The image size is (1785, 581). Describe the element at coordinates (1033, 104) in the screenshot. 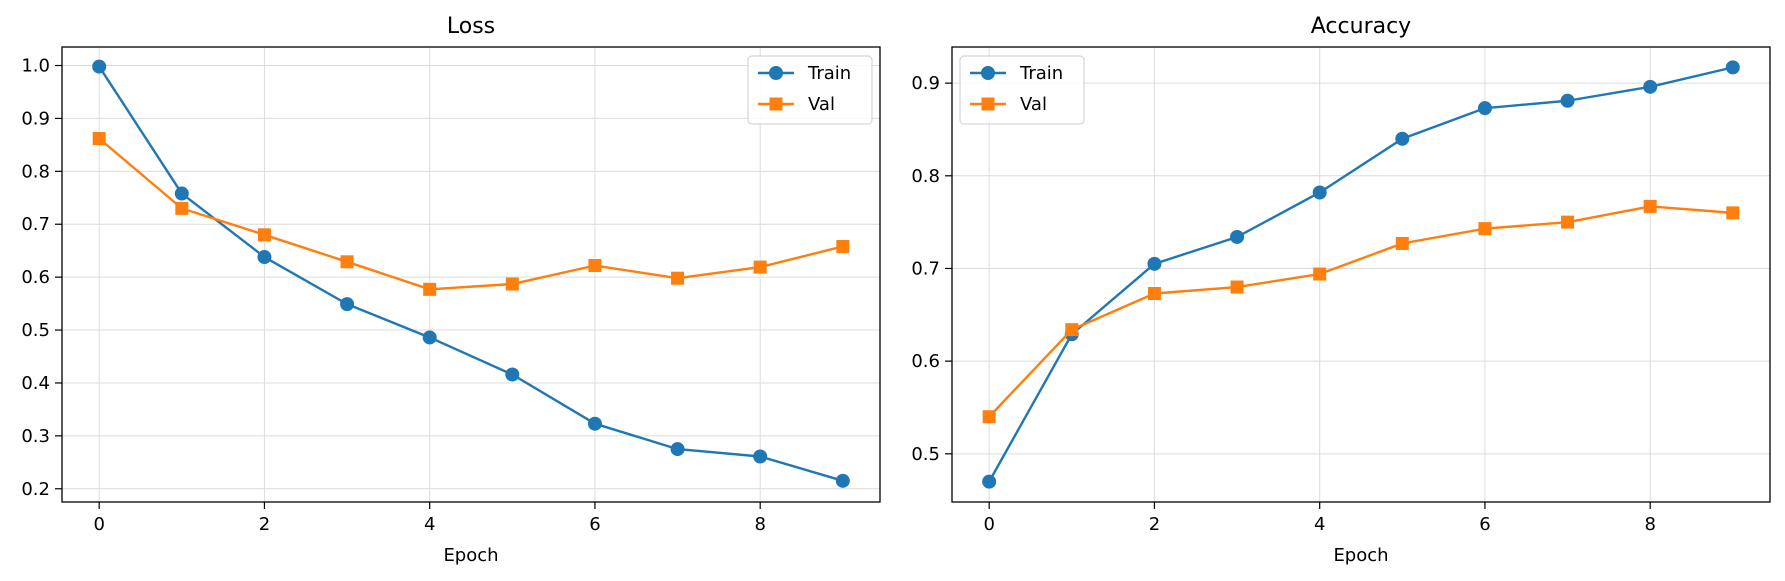

I see `accuracy-legend-val-label: Val` at that location.